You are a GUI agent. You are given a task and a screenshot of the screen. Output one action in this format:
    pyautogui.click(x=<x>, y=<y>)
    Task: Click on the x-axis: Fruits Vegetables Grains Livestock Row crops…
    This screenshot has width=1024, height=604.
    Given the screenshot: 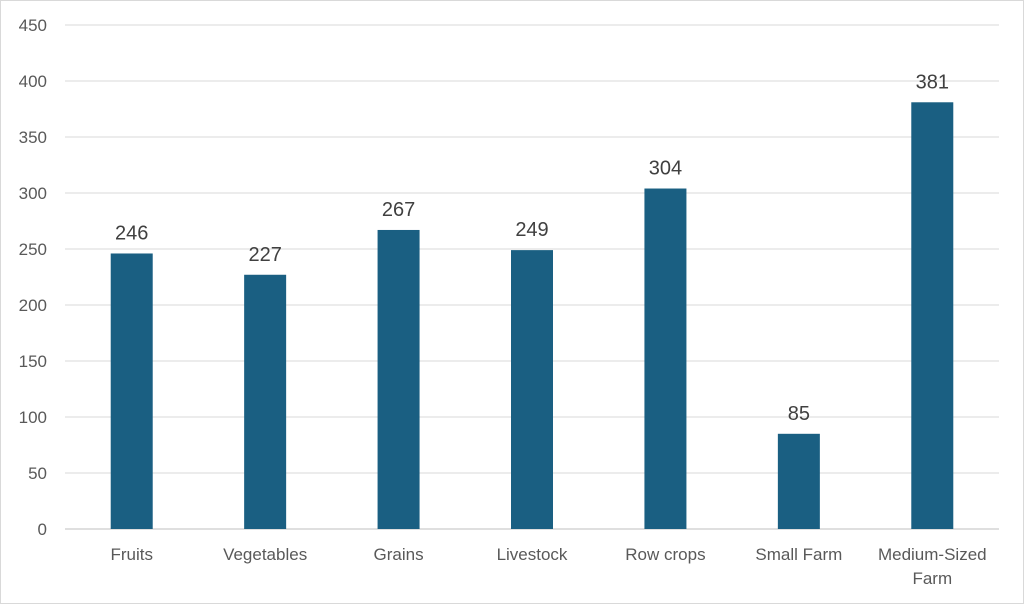 What is the action you would take?
    pyautogui.click(x=548, y=566)
    